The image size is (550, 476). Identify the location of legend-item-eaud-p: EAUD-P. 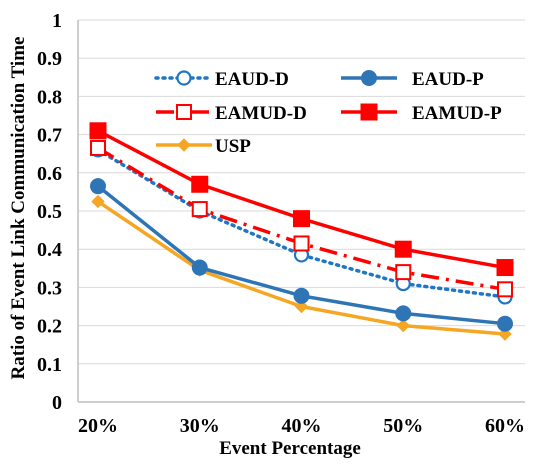
(412, 79).